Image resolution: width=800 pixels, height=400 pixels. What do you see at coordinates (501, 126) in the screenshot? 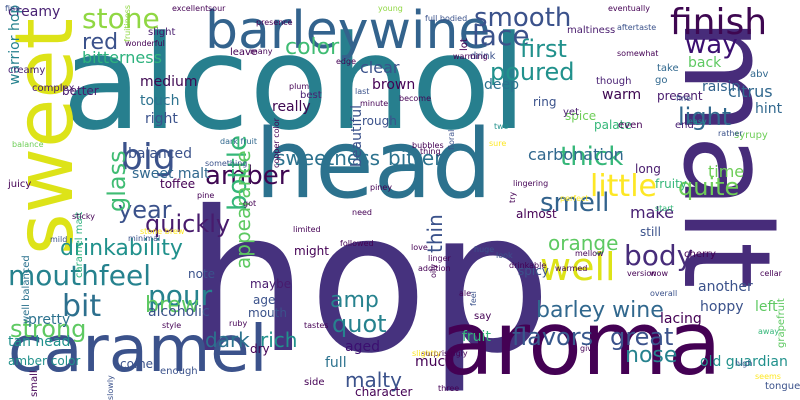
I see `word-two: two` at bounding box center [501, 126].